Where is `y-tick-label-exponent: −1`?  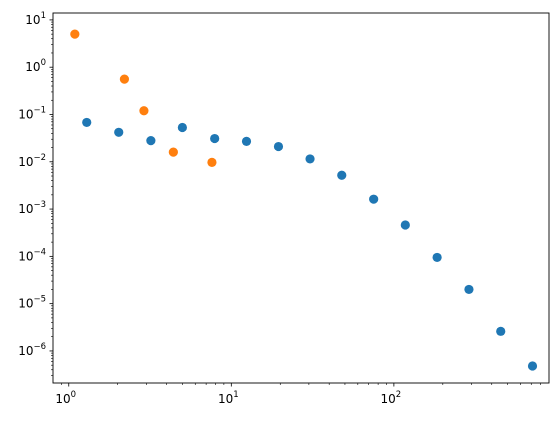
y-tick-label-exponent: −1 is located at coordinates (39, 110).